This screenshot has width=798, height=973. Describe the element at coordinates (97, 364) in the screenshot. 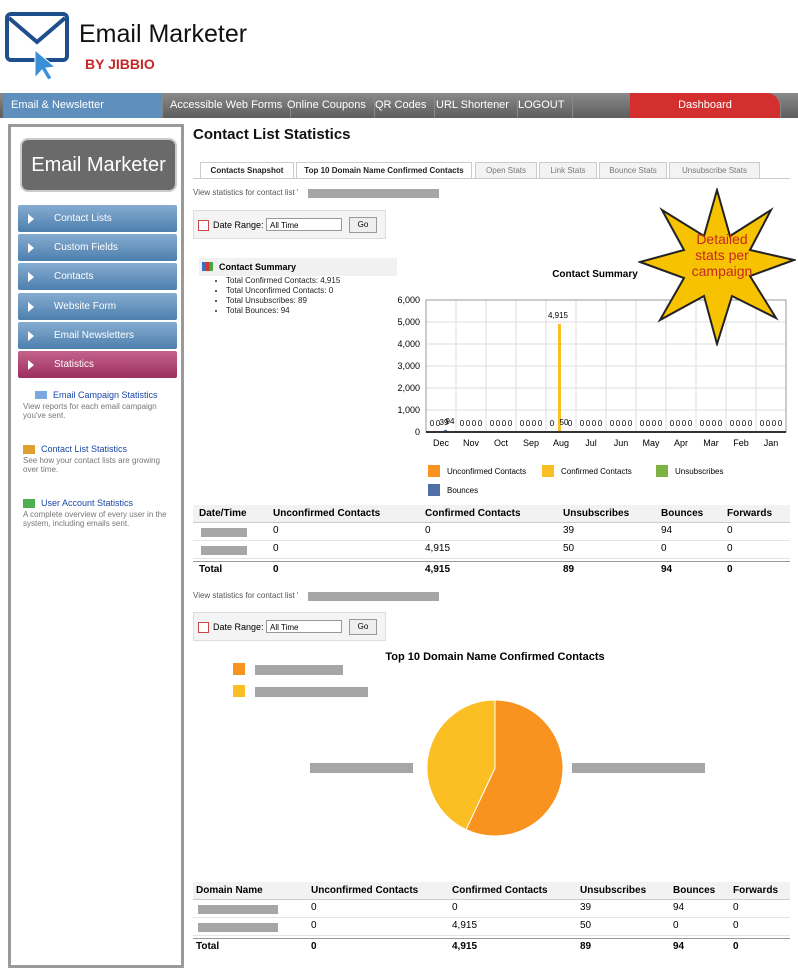

I see `menu-item: Statistics` at that location.